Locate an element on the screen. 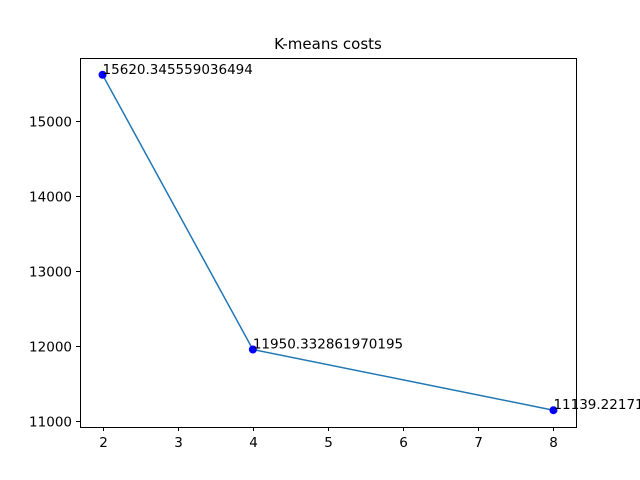 The width and height of the screenshot is (640, 480). y-tick-label: 14000 is located at coordinates (50, 198).